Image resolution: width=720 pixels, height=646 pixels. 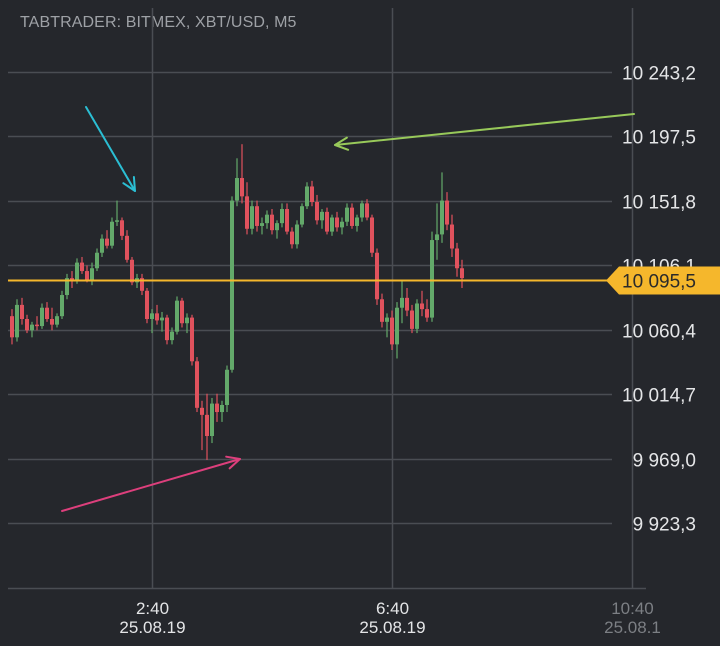 What do you see at coordinates (659, 332) in the screenshot?
I see `y-tick-label: 10 060,4` at bounding box center [659, 332].